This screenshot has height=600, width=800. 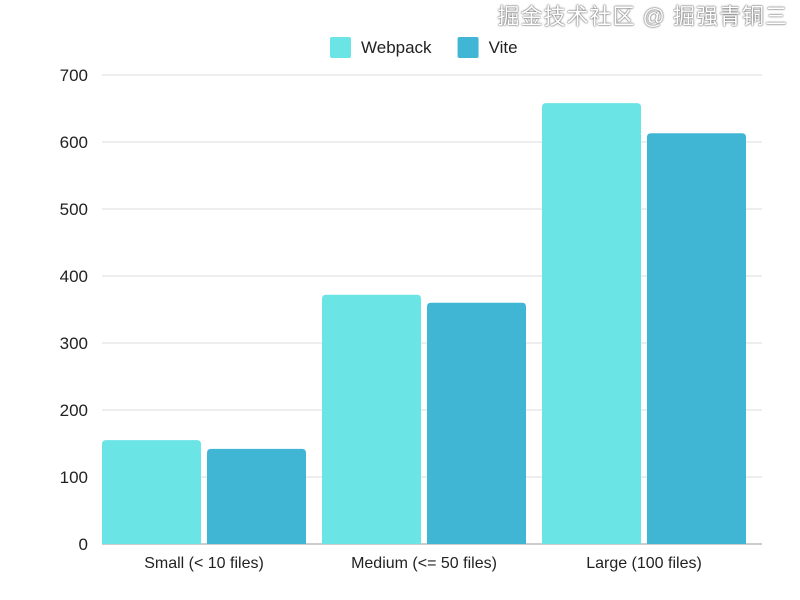 What do you see at coordinates (204, 563) in the screenshot?
I see `x-tick-label: Small (< 10 files)` at bounding box center [204, 563].